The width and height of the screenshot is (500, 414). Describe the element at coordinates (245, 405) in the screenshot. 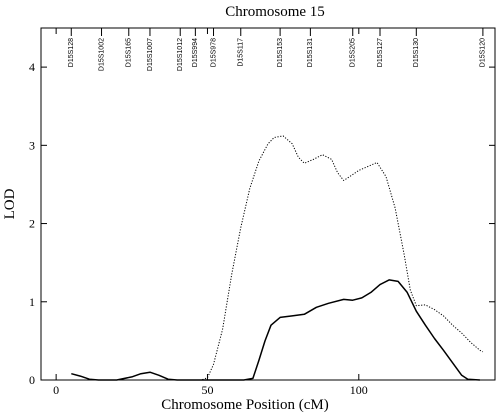

I see `x-axis-label: Chromosome Position (cM)` at that location.